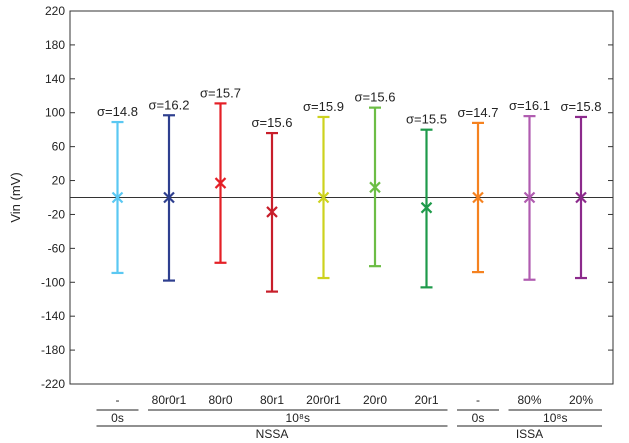  What do you see at coordinates (581, 106) in the screenshot?
I see `sigma-label: σ=15.8` at bounding box center [581, 106].